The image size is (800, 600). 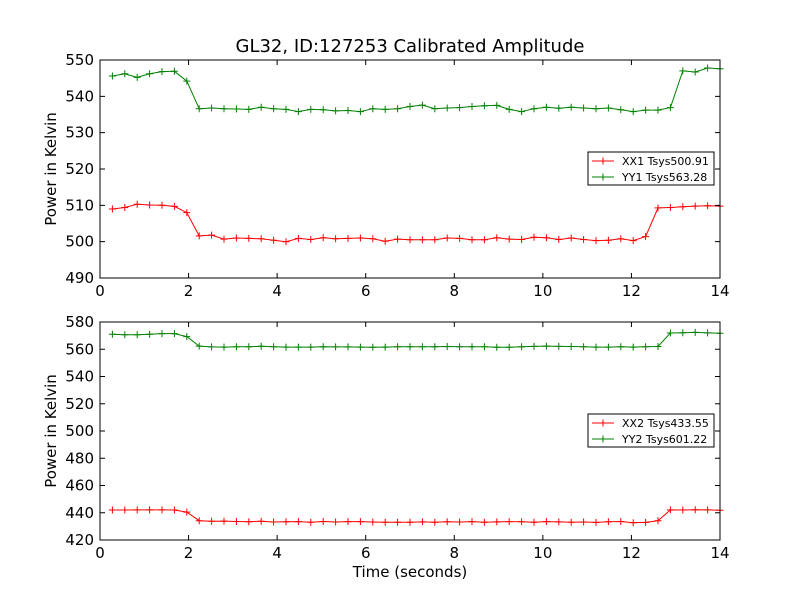 I want to click on legend-box, so click(x=651, y=168).